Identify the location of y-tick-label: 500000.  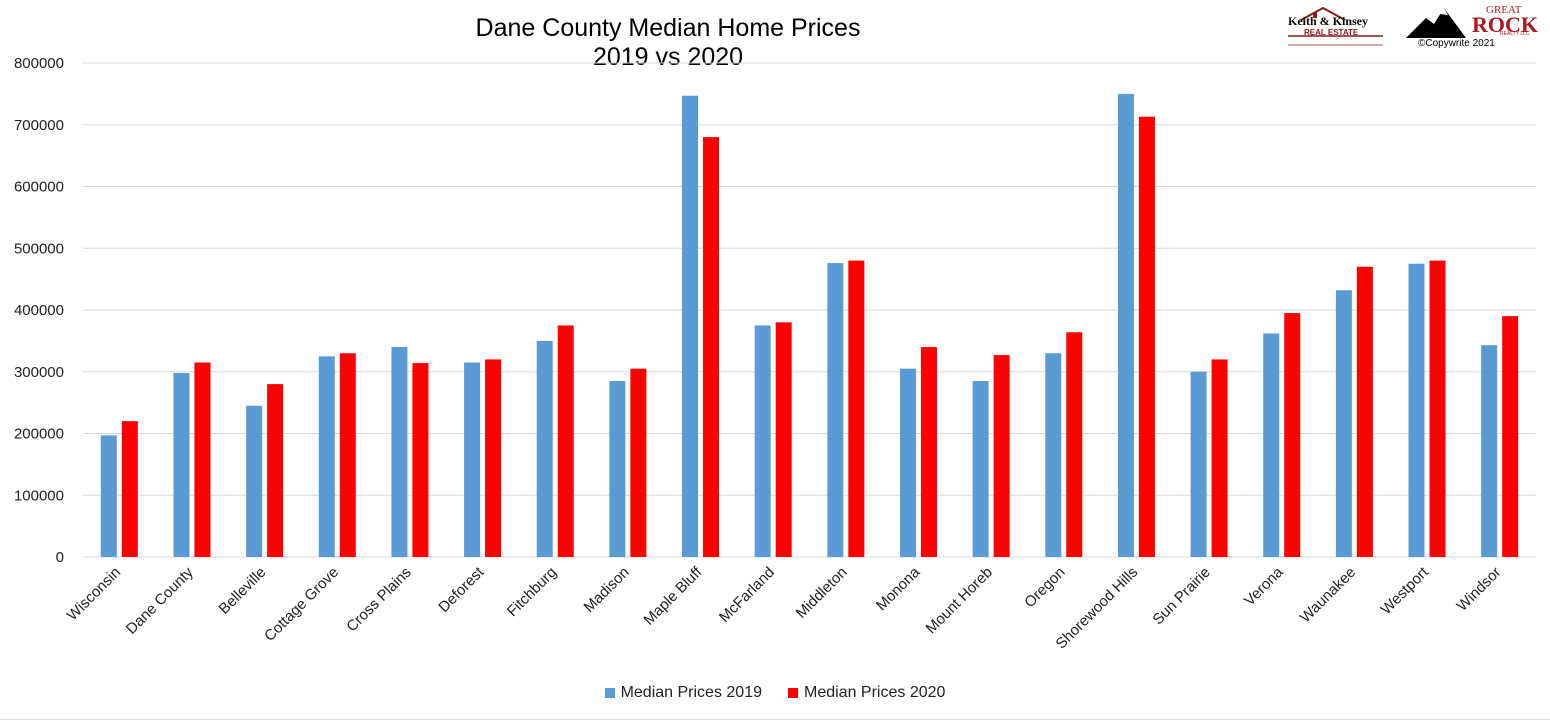
(39, 248).